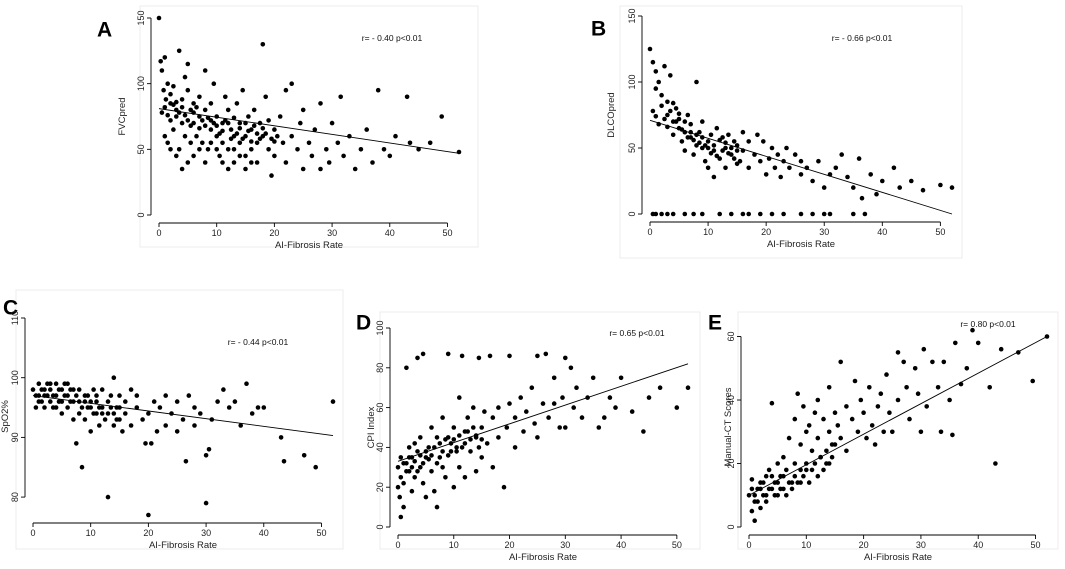  What do you see at coordinates (510, 545) in the screenshot?
I see `x-tick-label: 20` at bounding box center [510, 545].